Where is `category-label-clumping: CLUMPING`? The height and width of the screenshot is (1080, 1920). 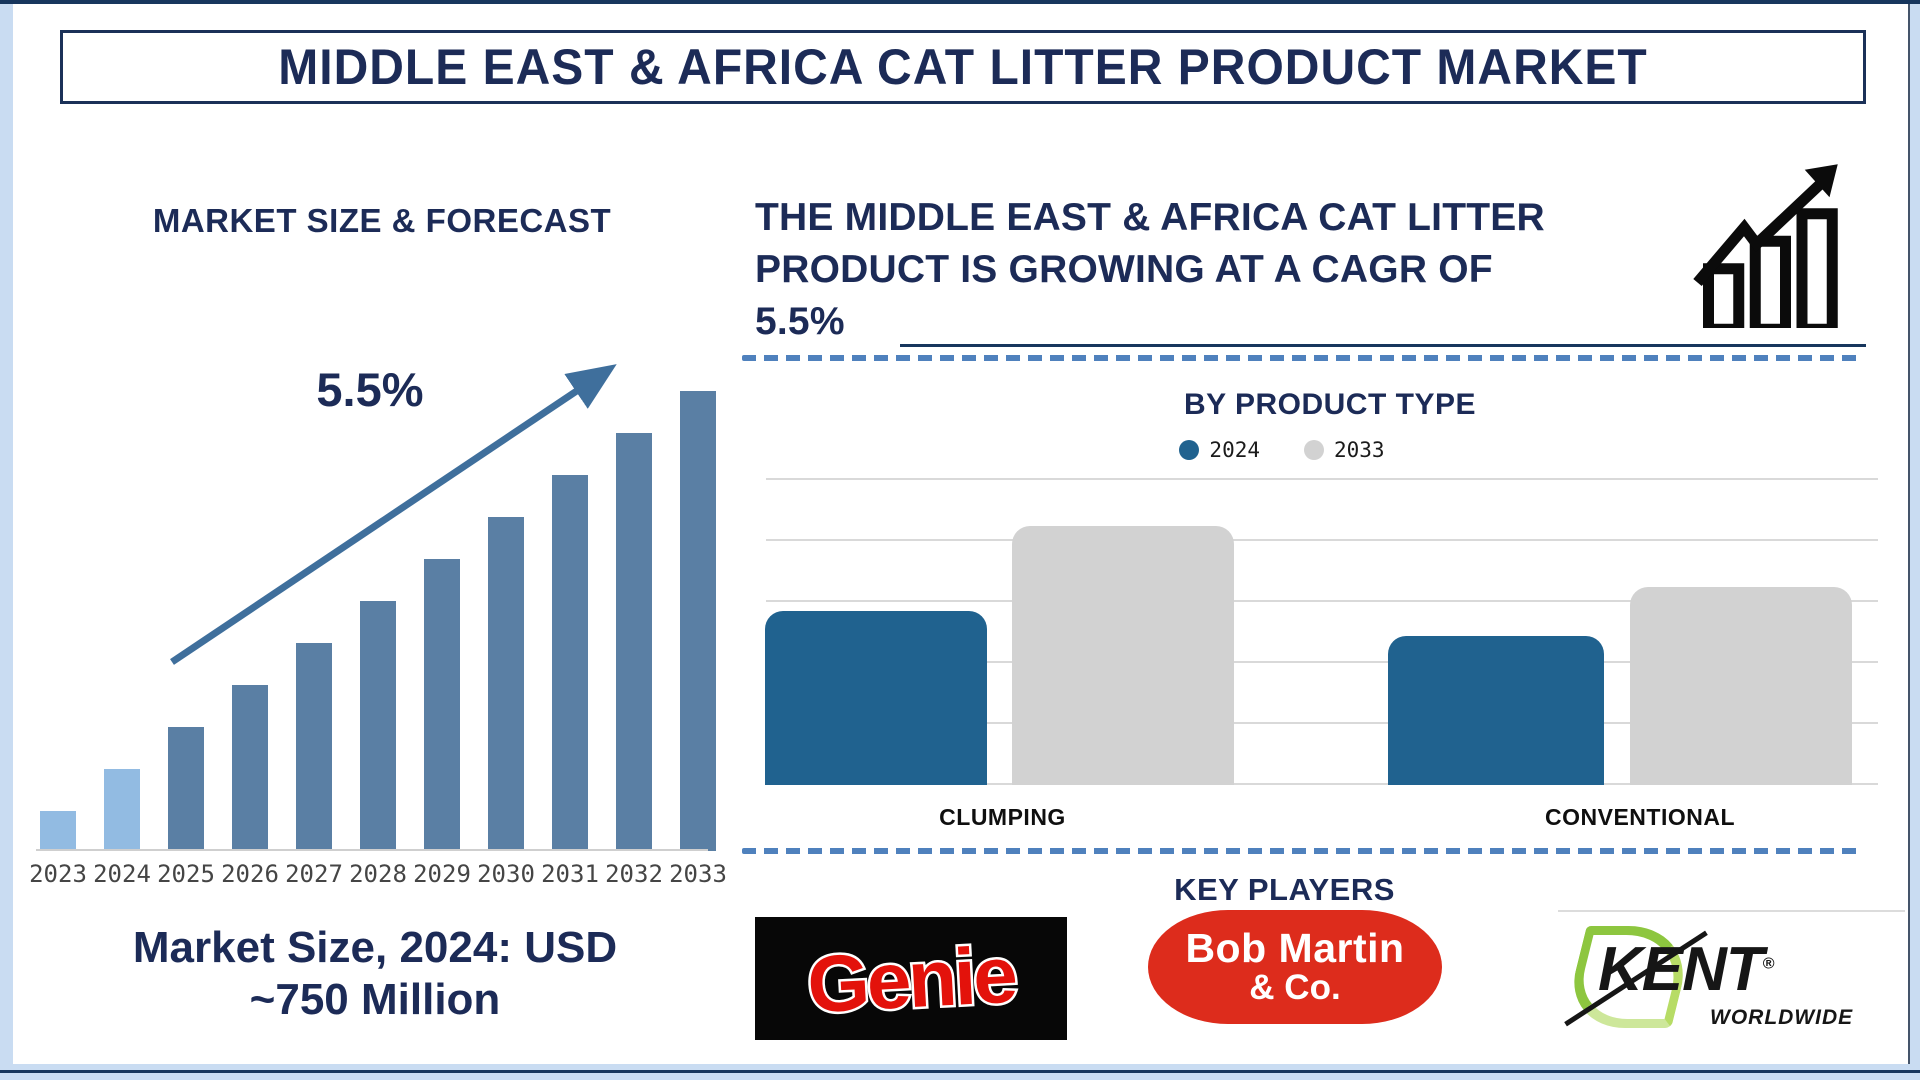 category-label-clumping: CLUMPING is located at coordinates (1002, 817).